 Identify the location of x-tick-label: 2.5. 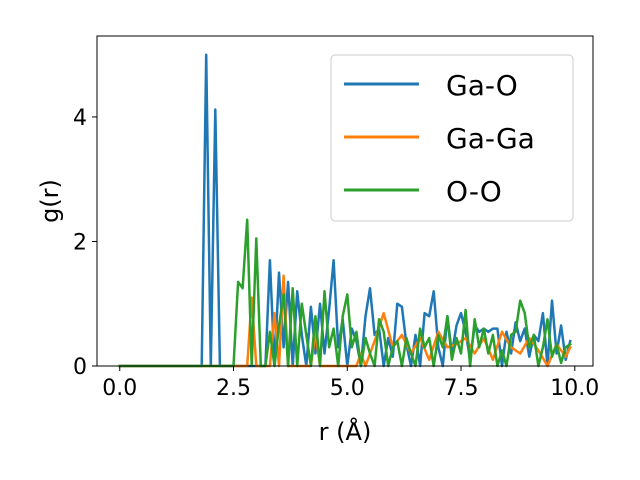
(233, 388).